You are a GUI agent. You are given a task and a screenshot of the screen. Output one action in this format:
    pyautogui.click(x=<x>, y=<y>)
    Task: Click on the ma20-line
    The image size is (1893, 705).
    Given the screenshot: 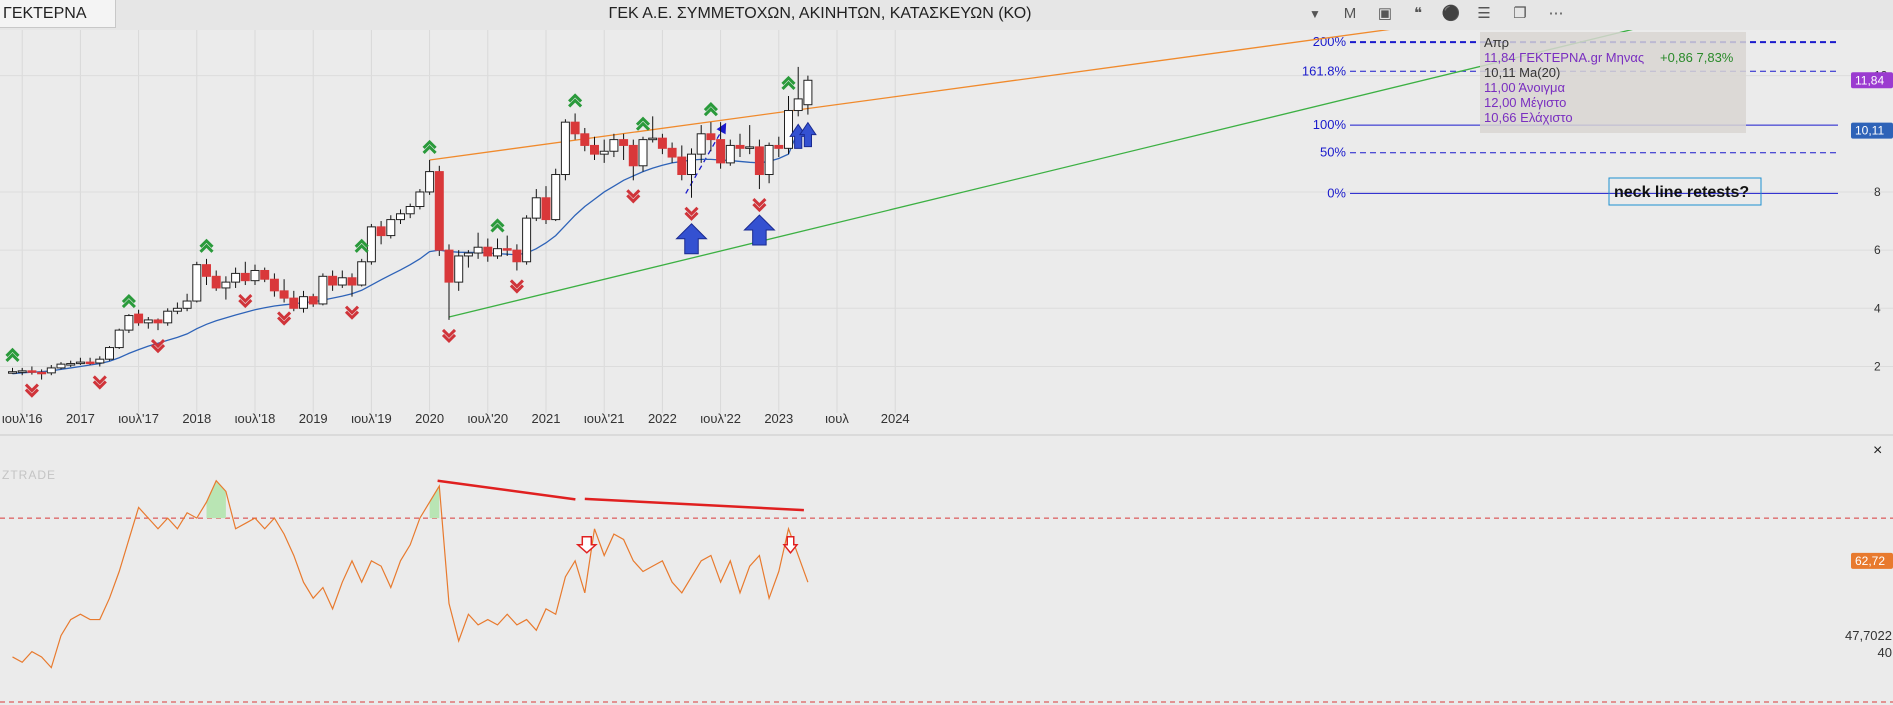 What is the action you would take?
    pyautogui.click(x=405, y=252)
    